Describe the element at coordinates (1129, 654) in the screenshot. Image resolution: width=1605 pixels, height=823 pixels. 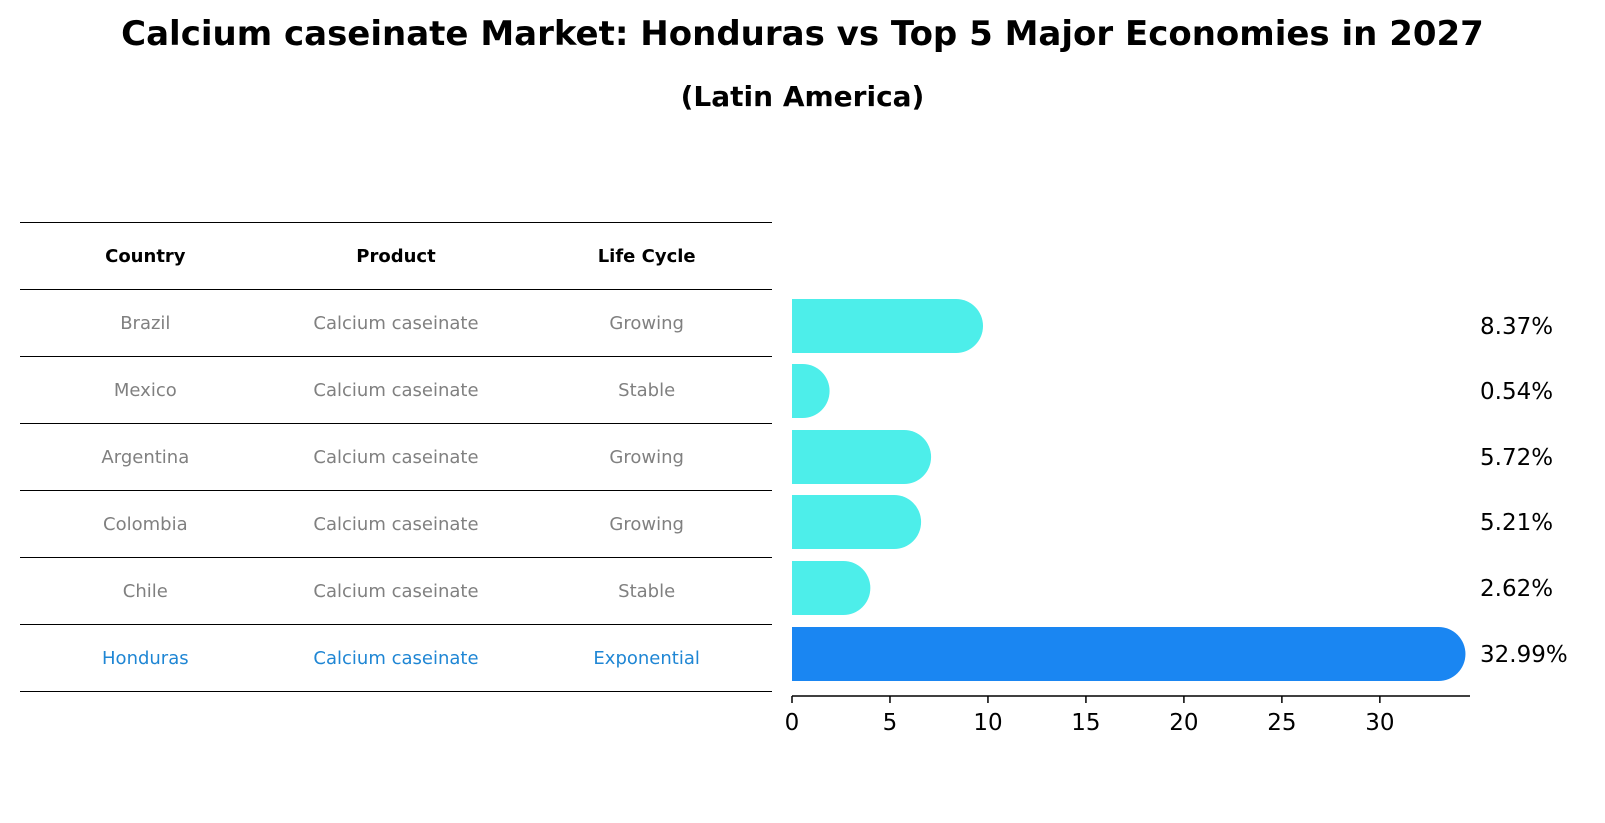
I see `bar-highlight` at that location.